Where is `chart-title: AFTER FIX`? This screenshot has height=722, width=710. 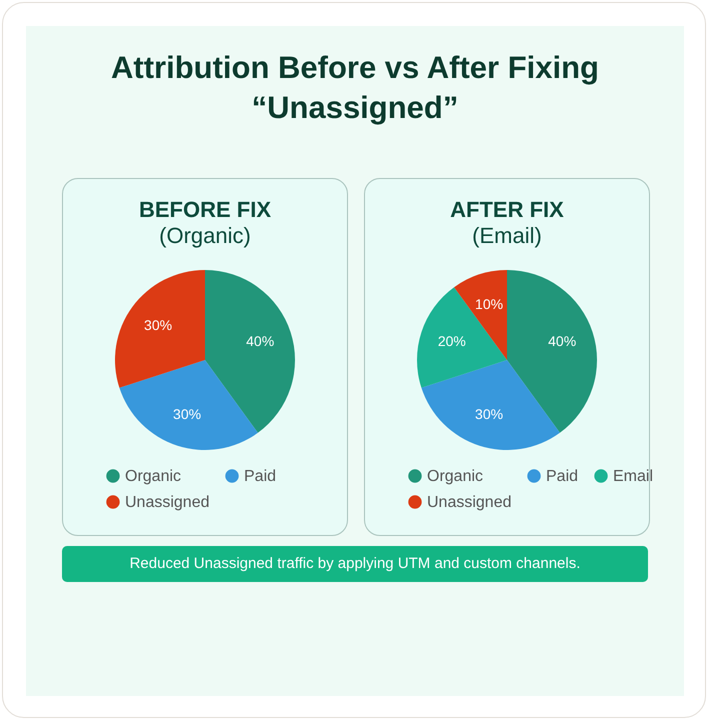
chart-title: AFTER FIX is located at coordinates (507, 209).